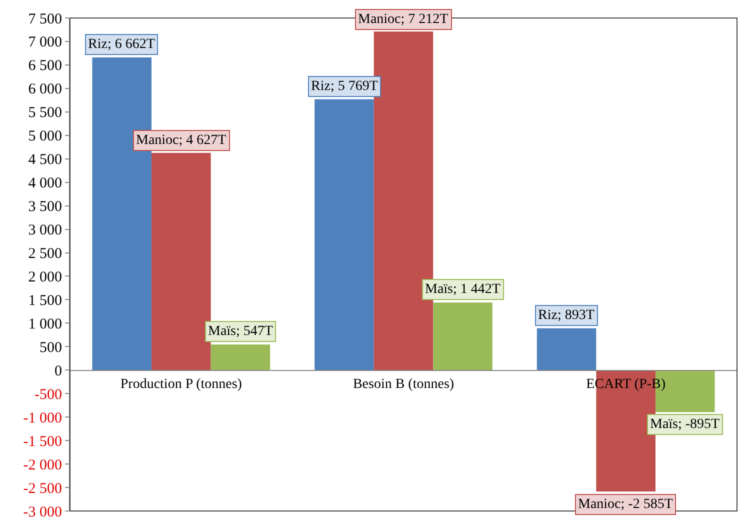 The height and width of the screenshot is (525, 745). What do you see at coordinates (45, 42) in the screenshot?
I see `y-tick-label: 7 000` at bounding box center [45, 42].